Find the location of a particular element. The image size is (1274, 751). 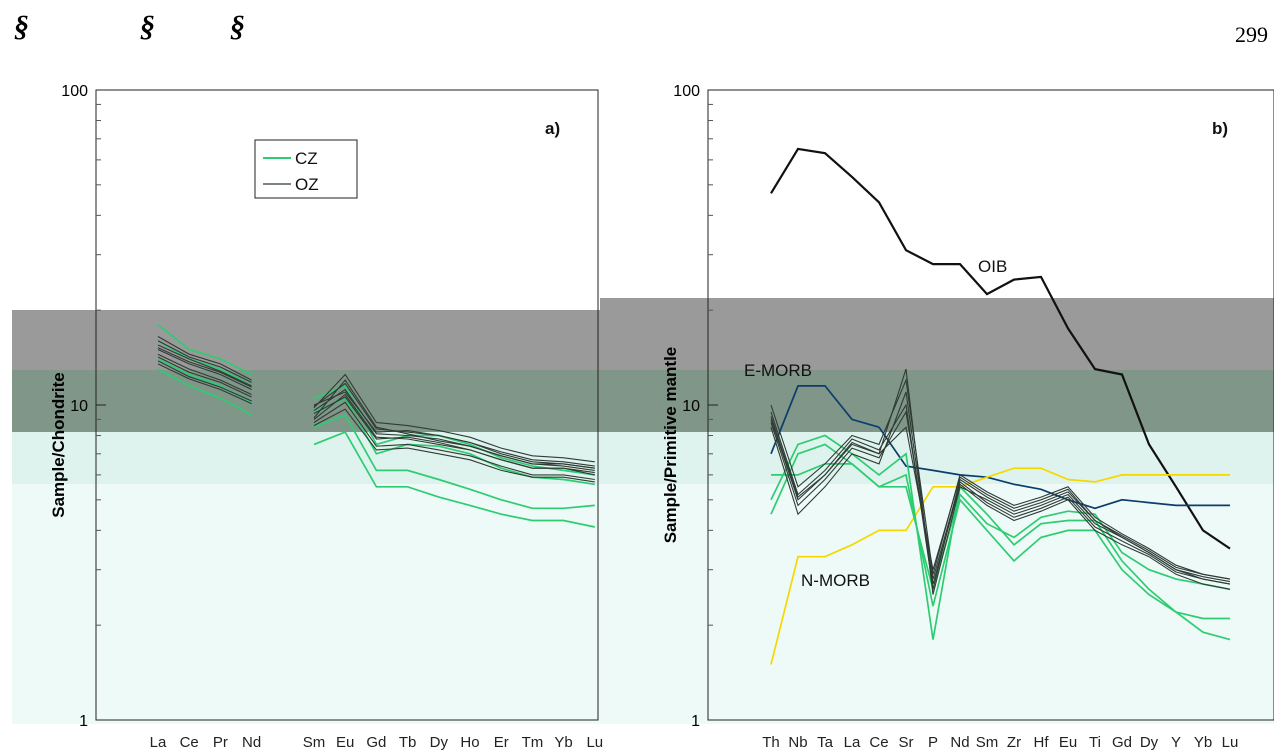

x-tick-label: Pr is located at coordinates (220, 742).